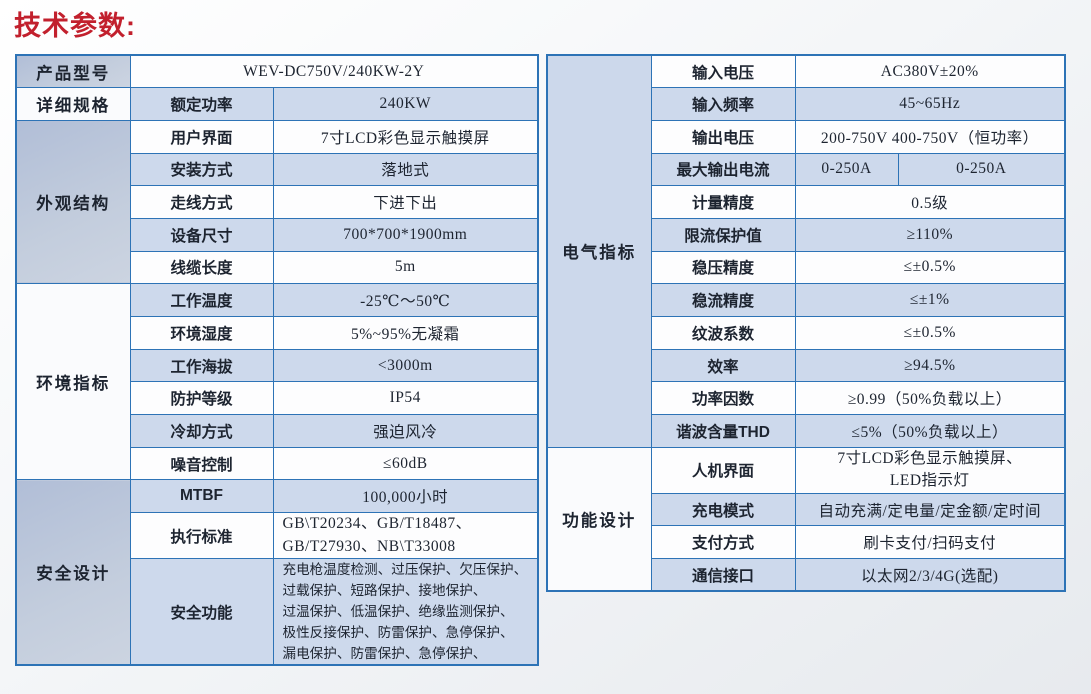 The width and height of the screenshot is (1091, 694). Describe the element at coordinates (75, 26) in the screenshot. I see `page-title: 技术参数:` at that location.